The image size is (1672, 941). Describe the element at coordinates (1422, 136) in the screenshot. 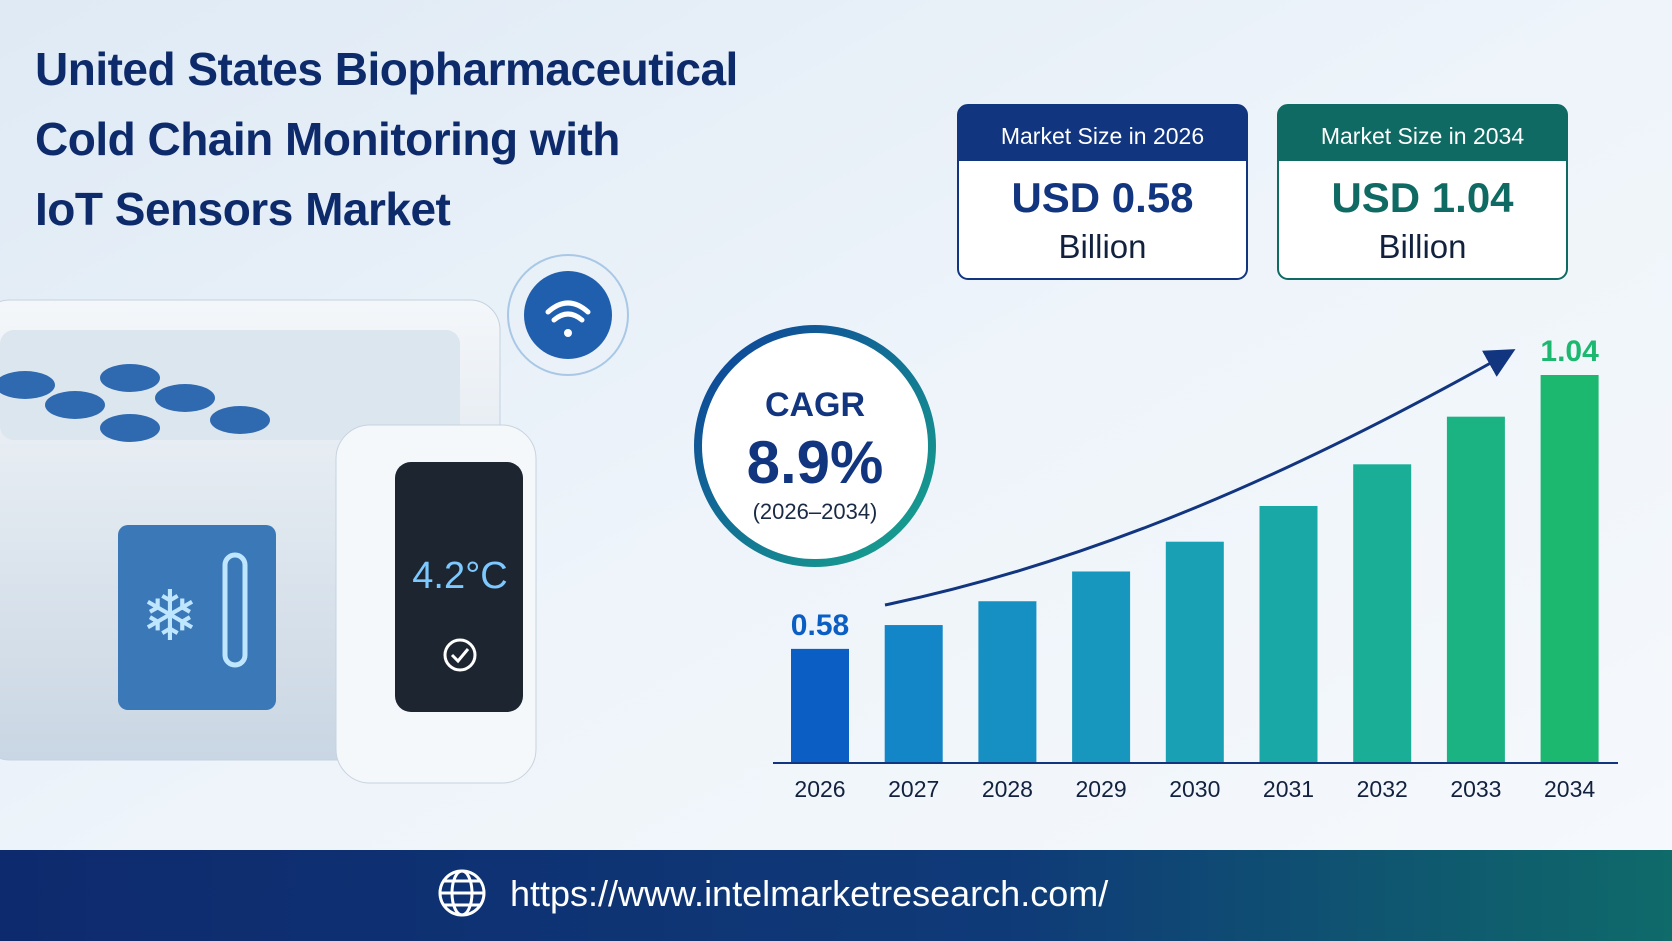

I see `card-label: Market Size in 2034` at that location.